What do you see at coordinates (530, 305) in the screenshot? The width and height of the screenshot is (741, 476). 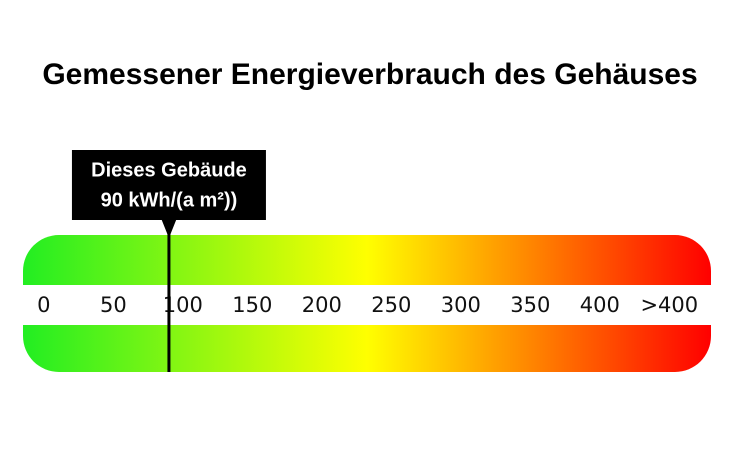 I see `x-tick-label: 350` at bounding box center [530, 305].